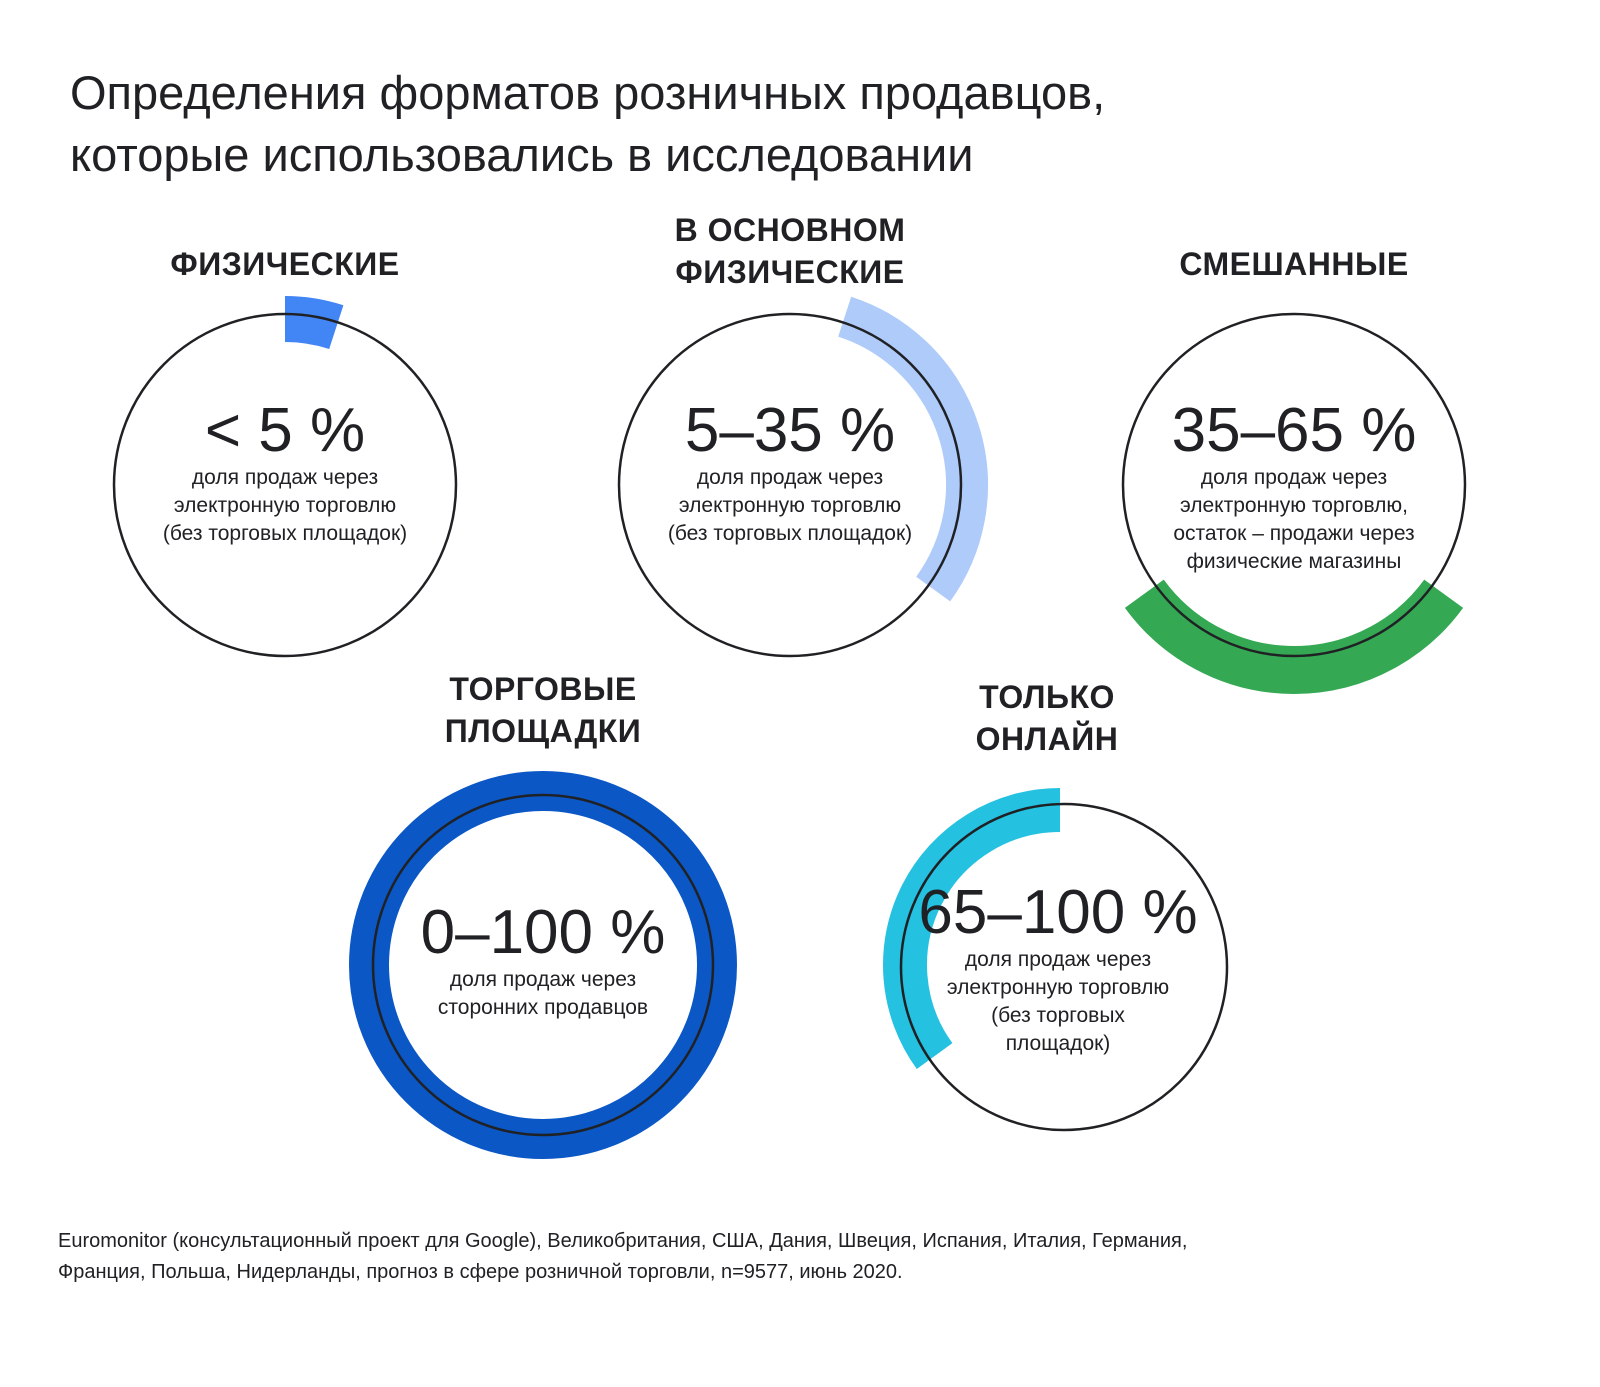  What do you see at coordinates (543, 932) in the screenshot?
I see `range-value: 0–100 %` at bounding box center [543, 932].